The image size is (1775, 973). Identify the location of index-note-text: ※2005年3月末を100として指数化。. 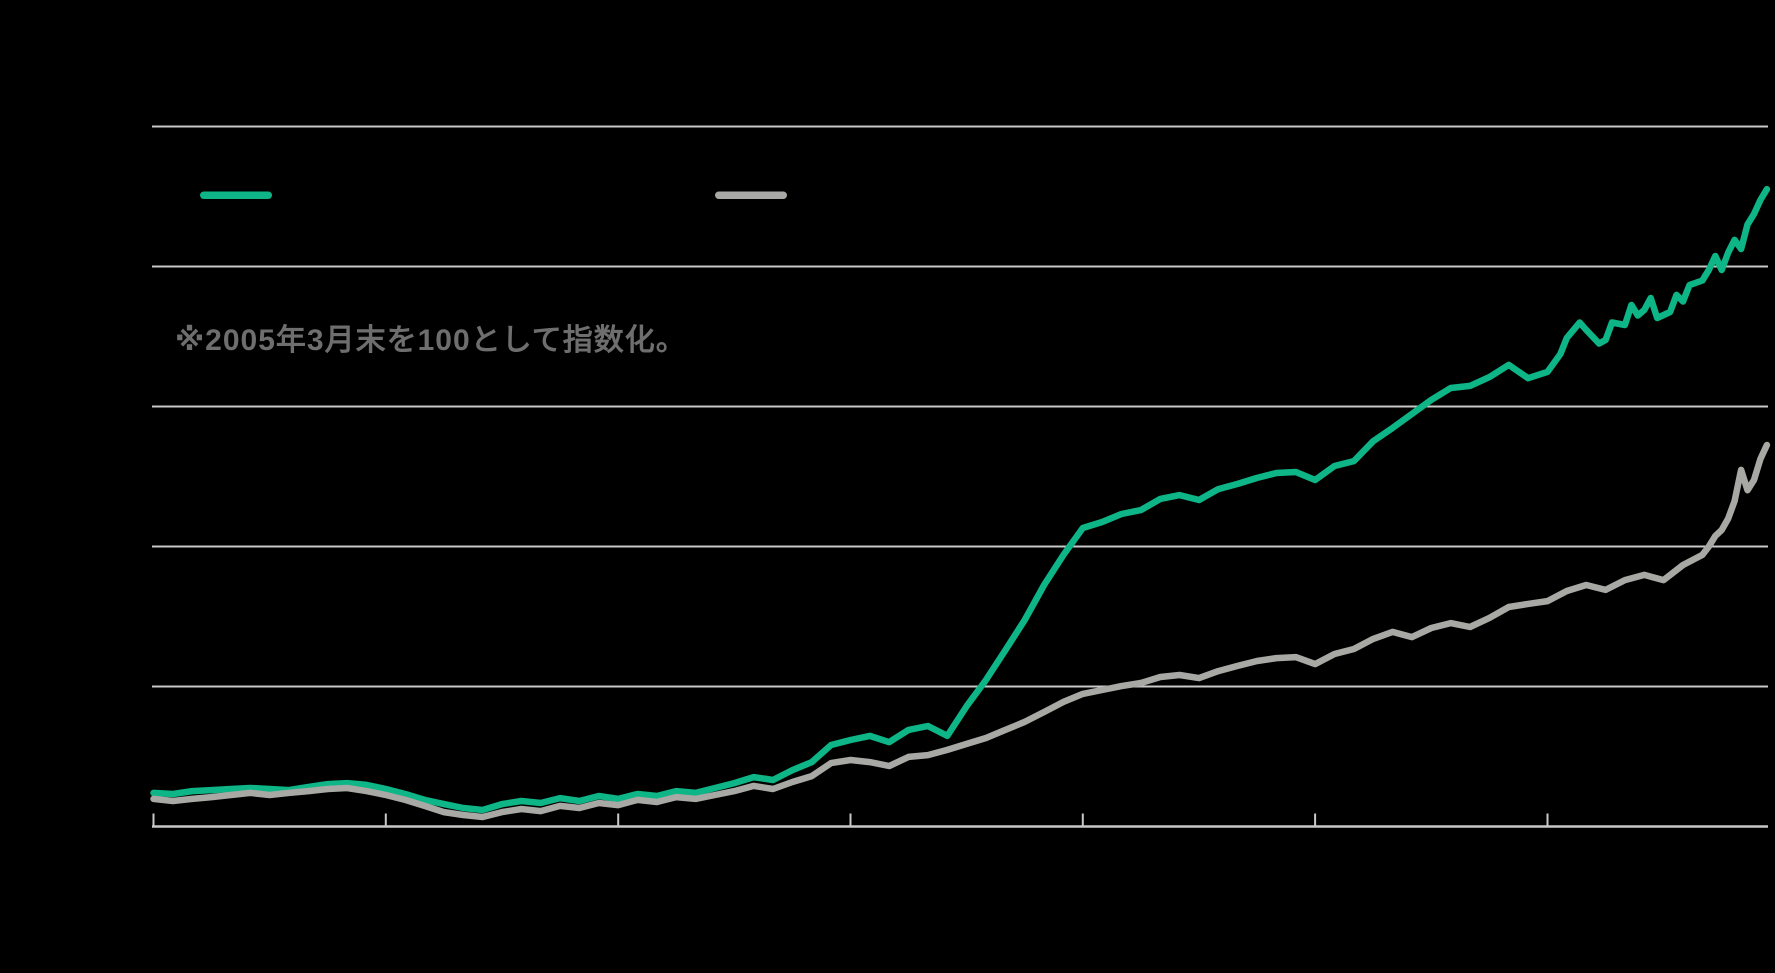
(431, 340).